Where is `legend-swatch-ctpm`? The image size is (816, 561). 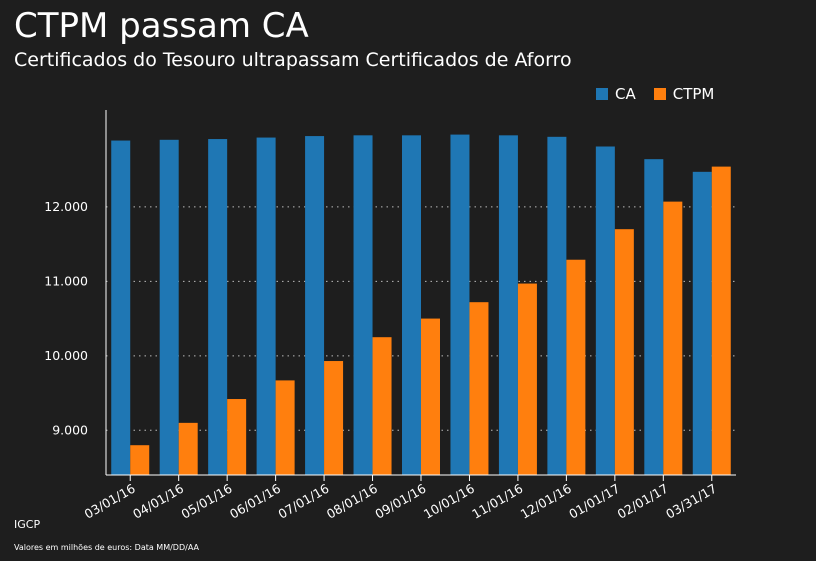
legend-swatch-ctpm is located at coordinates (659, 94).